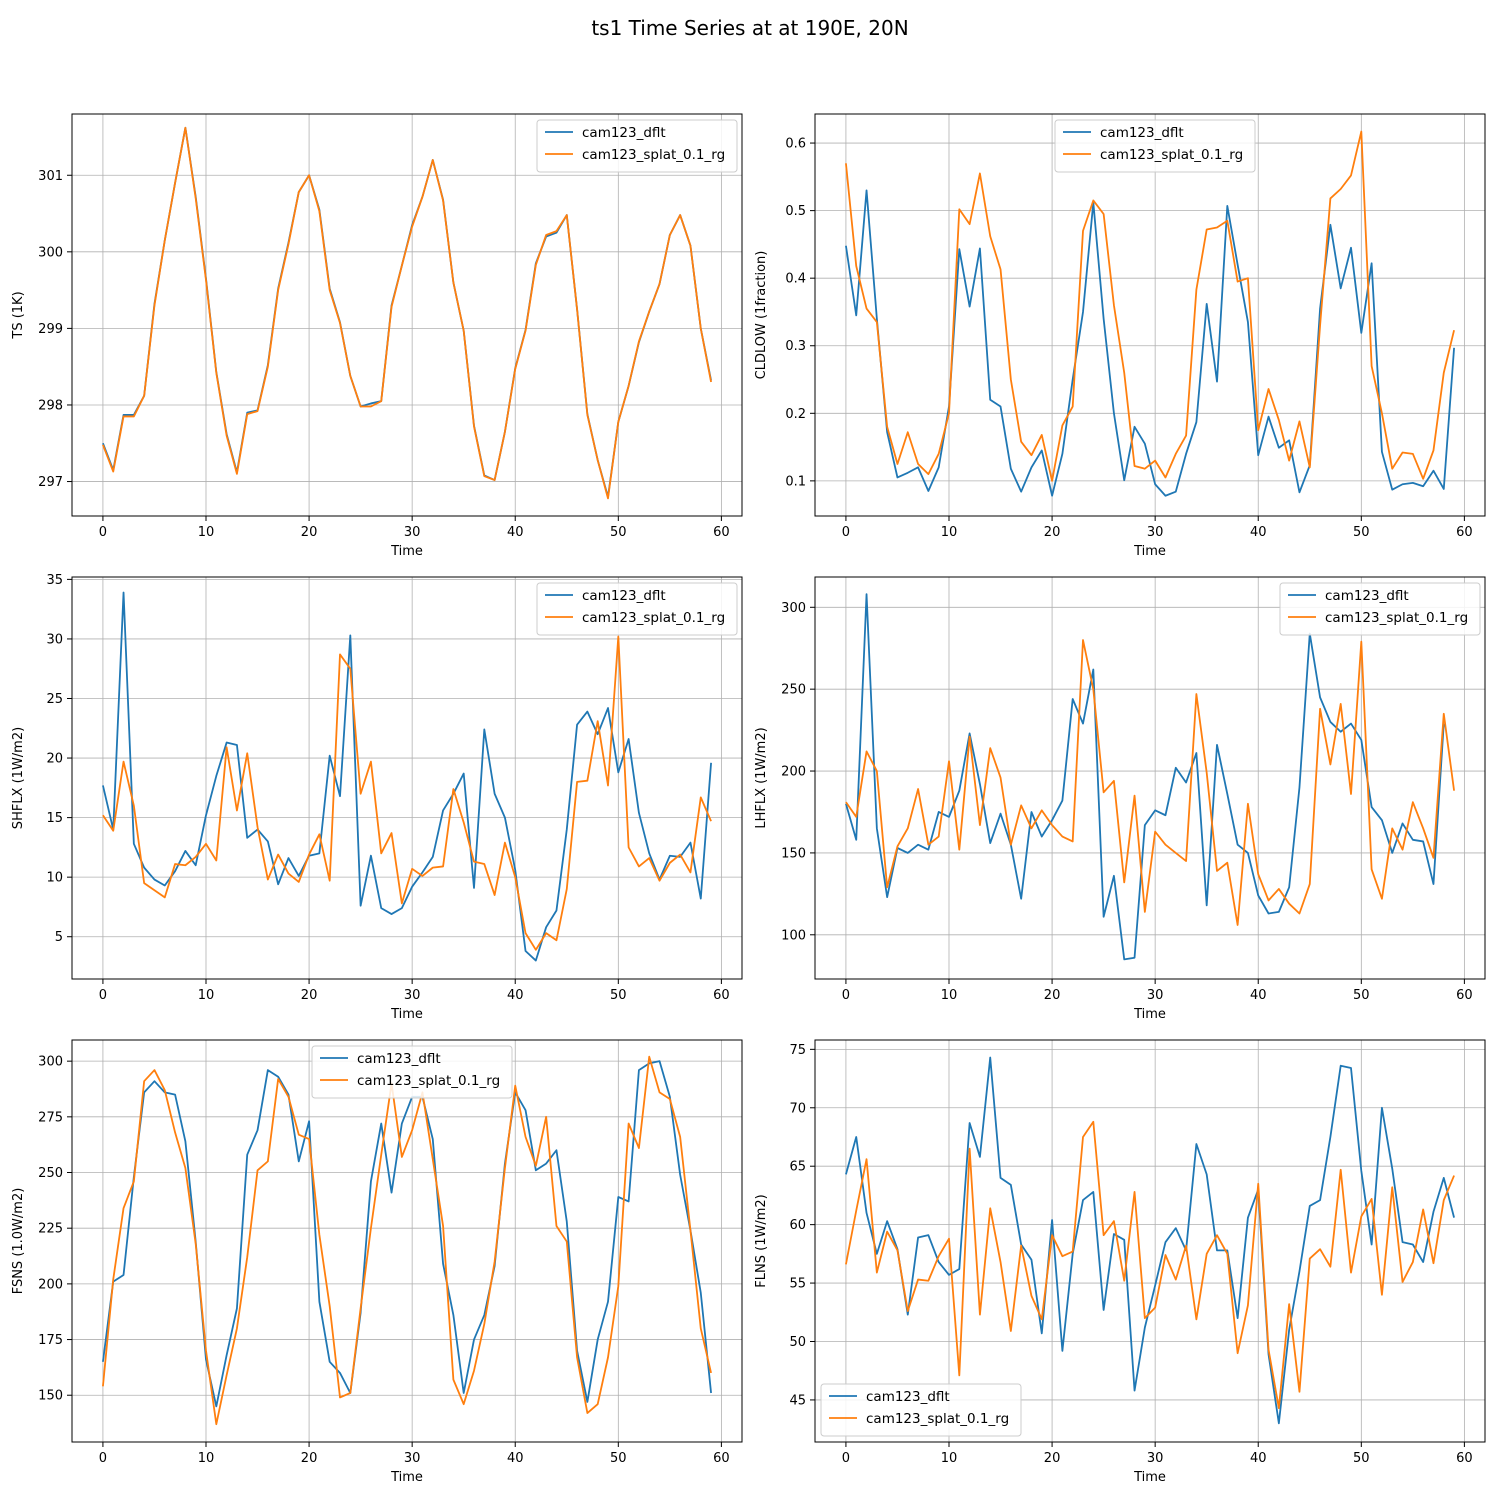  Describe the element at coordinates (50, 1173) in the screenshot. I see `y-tick-label: 250` at that location.